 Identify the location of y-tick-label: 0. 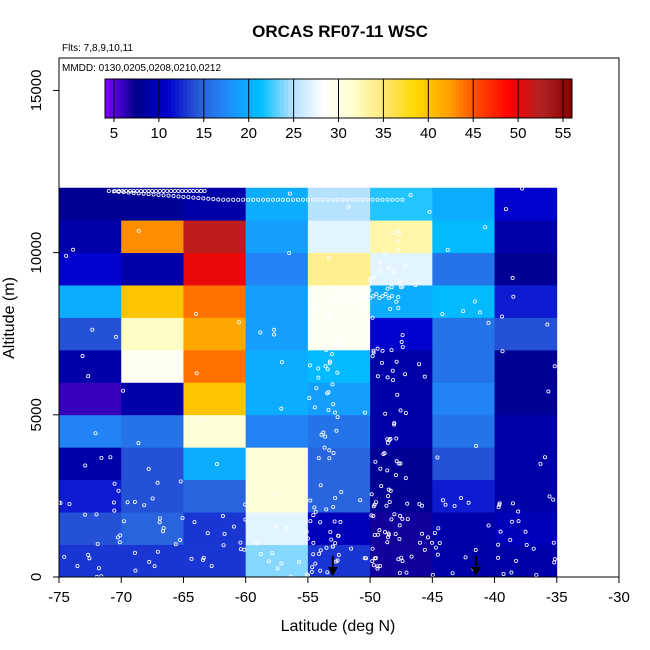
(36, 577).